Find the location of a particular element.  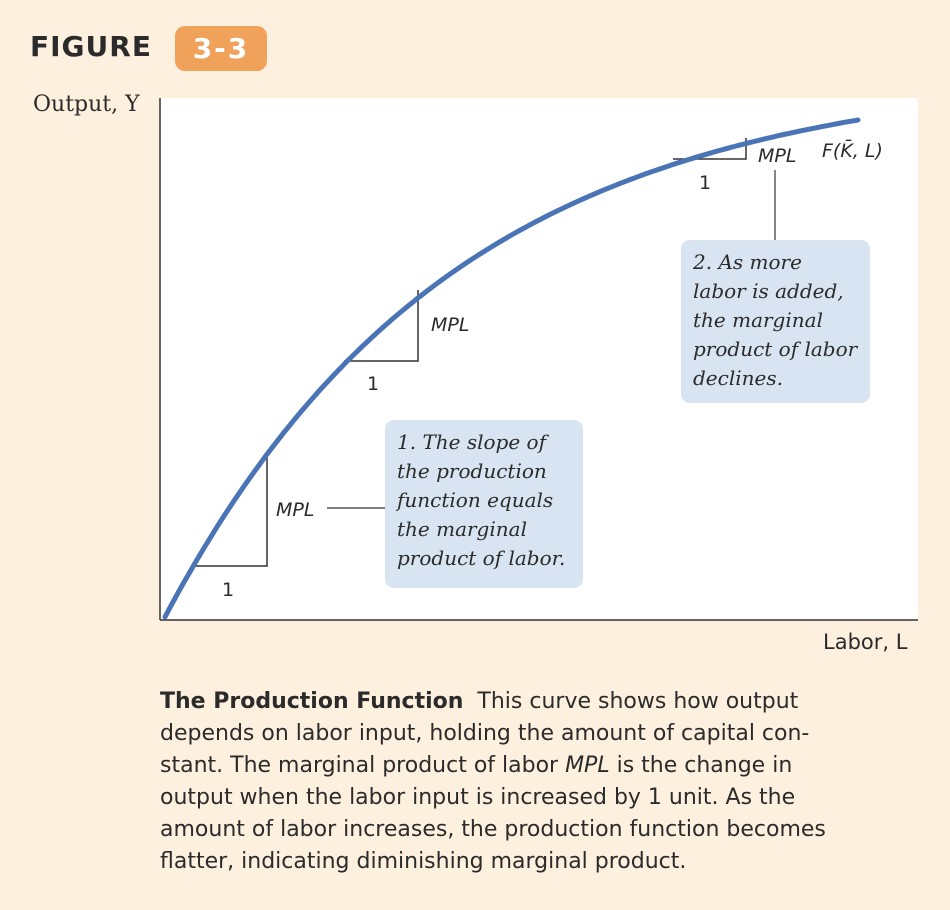

callout-1-line: product of labor. is located at coordinates (481, 558).